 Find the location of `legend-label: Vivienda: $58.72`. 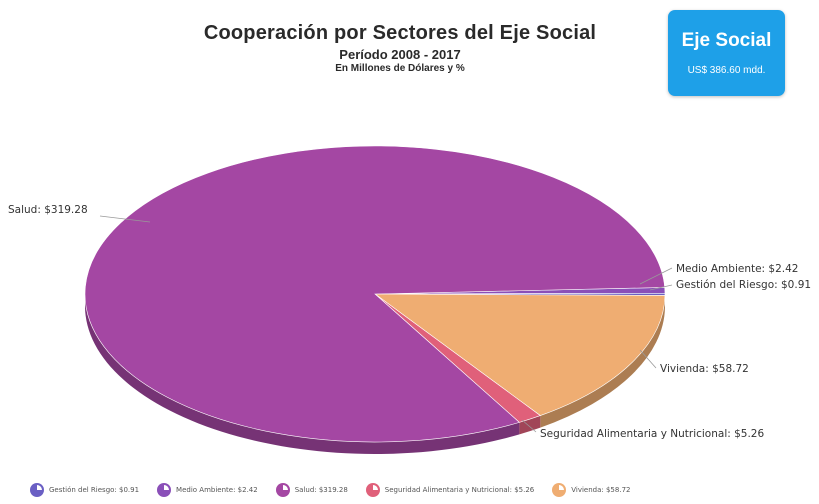

legend-label: Vivienda: $58.72 is located at coordinates (601, 490).